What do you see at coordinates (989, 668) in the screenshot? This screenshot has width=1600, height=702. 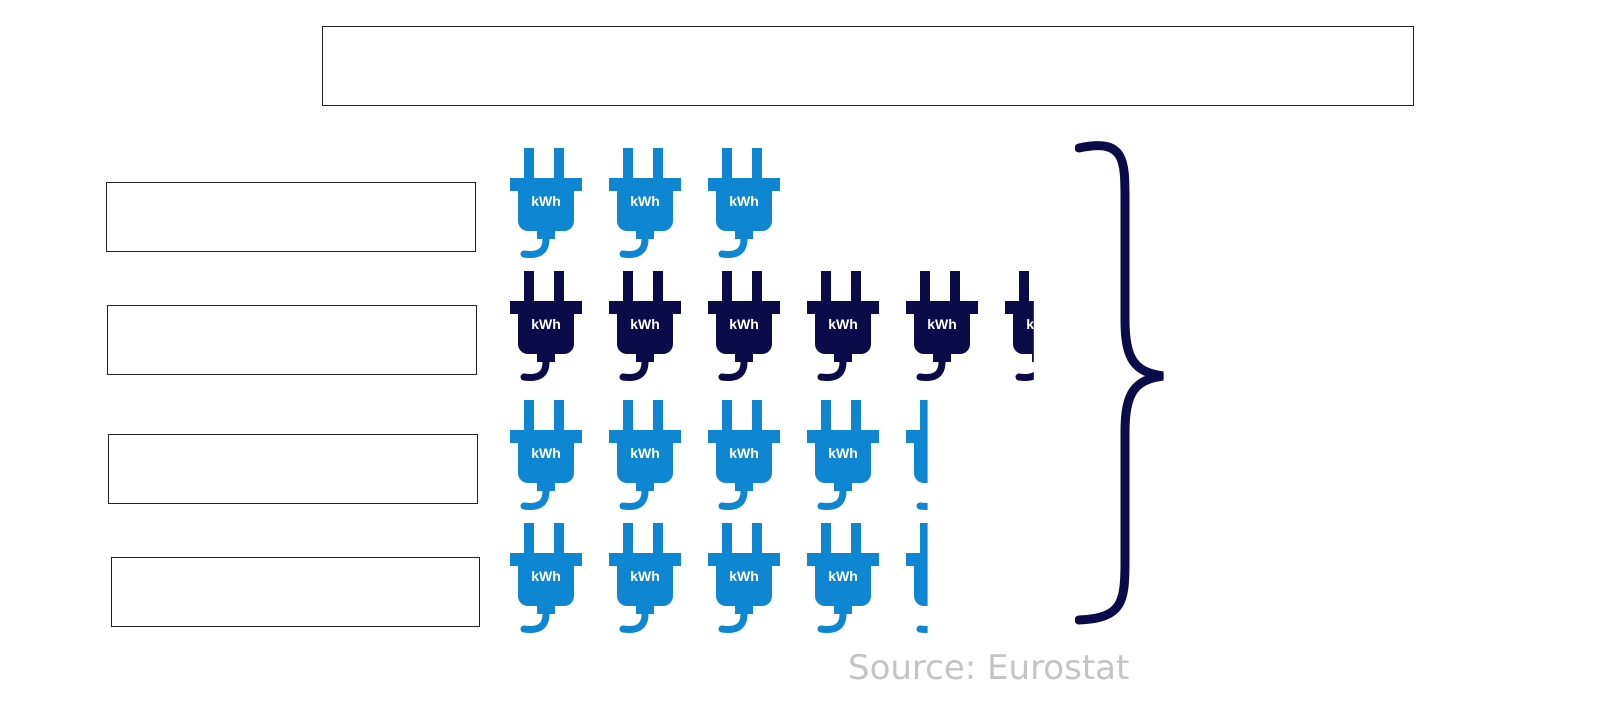 I see `source-note: Source: Eurostat` at bounding box center [989, 668].